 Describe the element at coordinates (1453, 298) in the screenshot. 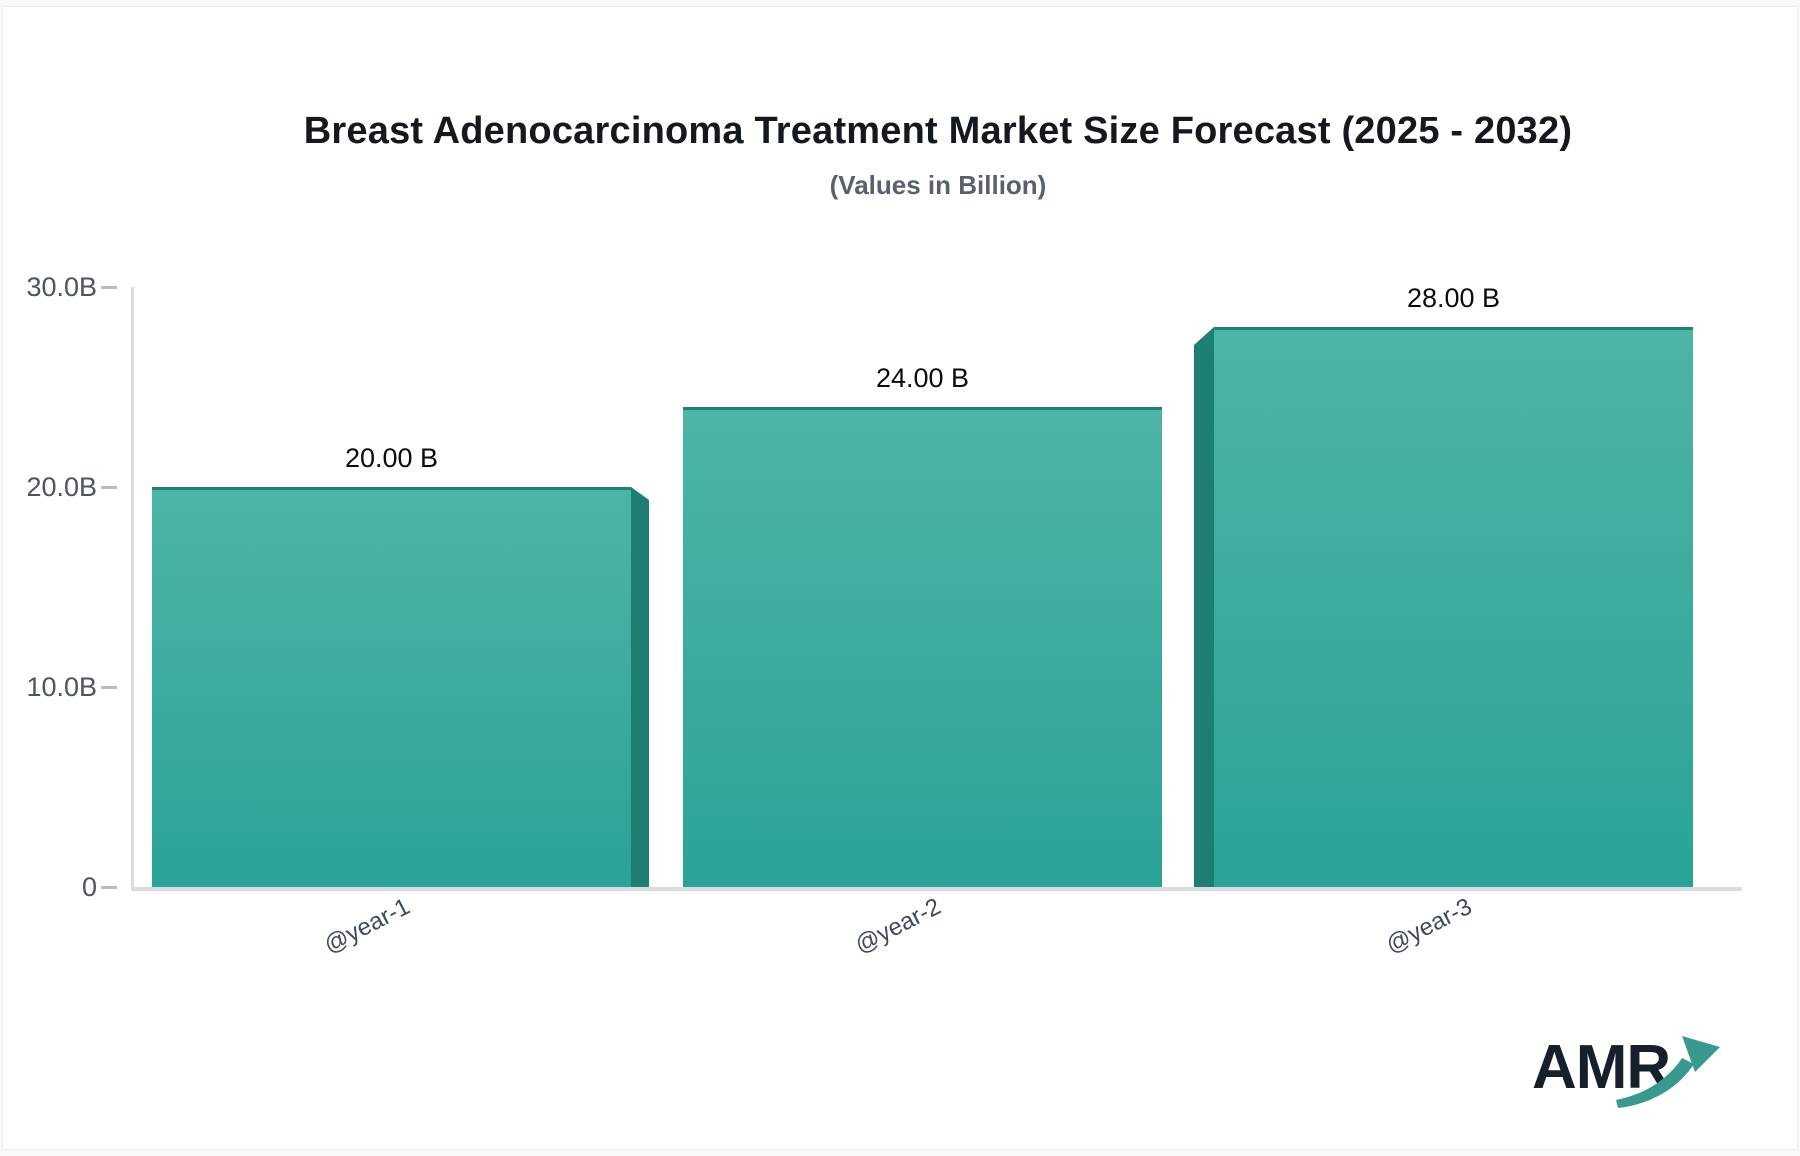

I see `bar-value-label: 28.00 B` at that location.